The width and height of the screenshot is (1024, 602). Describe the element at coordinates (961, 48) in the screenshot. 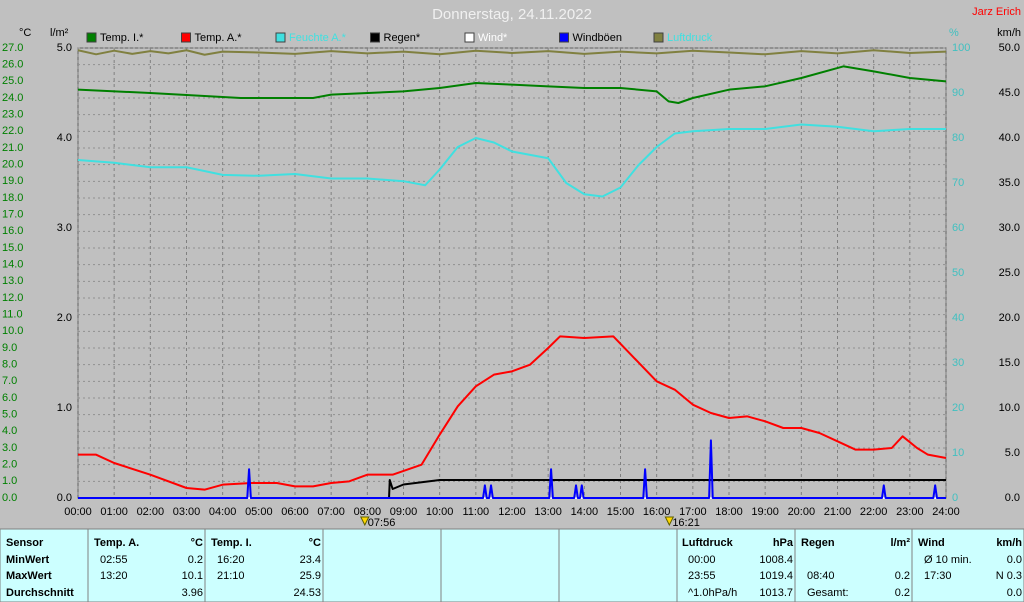

I see `y-tick-label: 100` at that location.